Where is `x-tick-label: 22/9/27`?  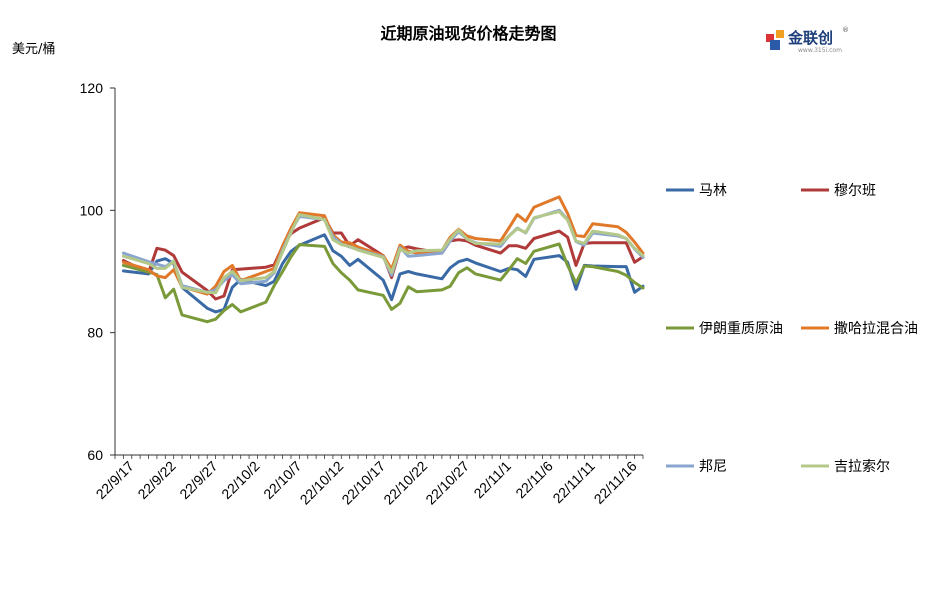 x-tick-label: 22/9/27 is located at coordinates (198, 480).